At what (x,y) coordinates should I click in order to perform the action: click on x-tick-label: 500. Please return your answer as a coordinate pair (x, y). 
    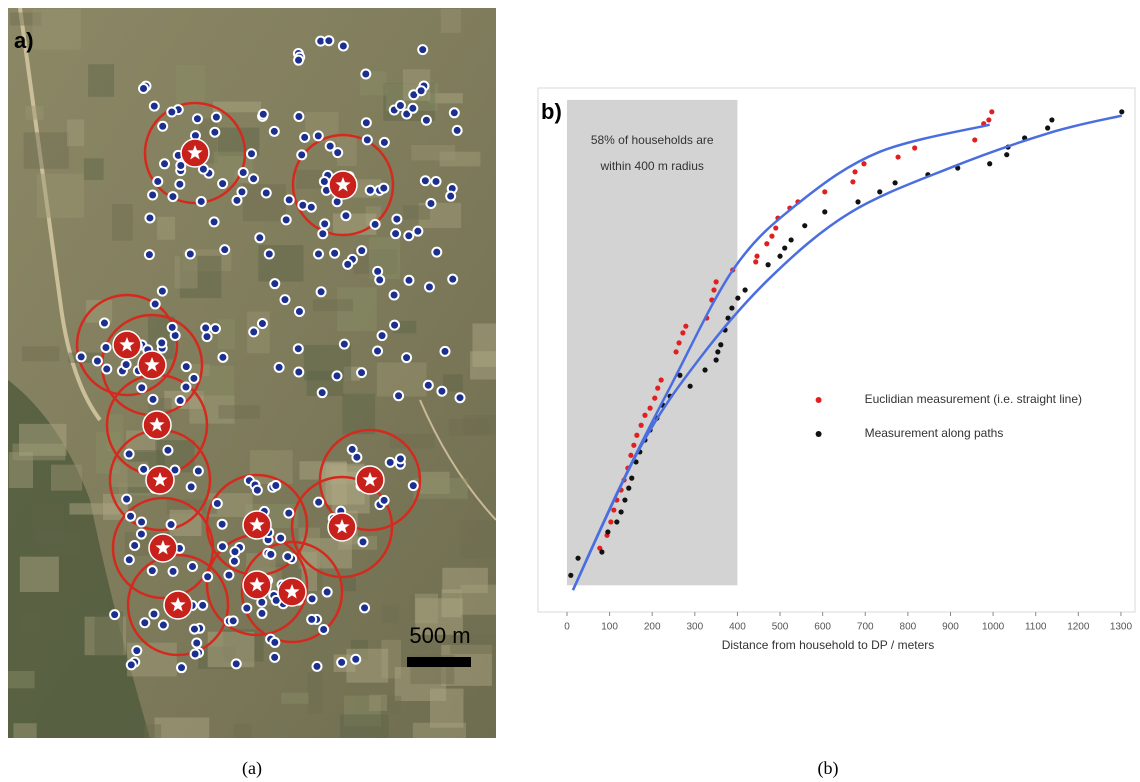
    Looking at the image, I should click on (780, 627).